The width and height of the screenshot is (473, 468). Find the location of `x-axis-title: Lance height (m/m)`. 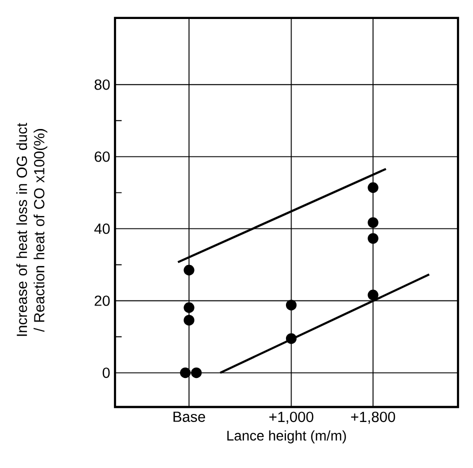

x-axis-title: Lance height (m/m) is located at coordinates (286, 437).